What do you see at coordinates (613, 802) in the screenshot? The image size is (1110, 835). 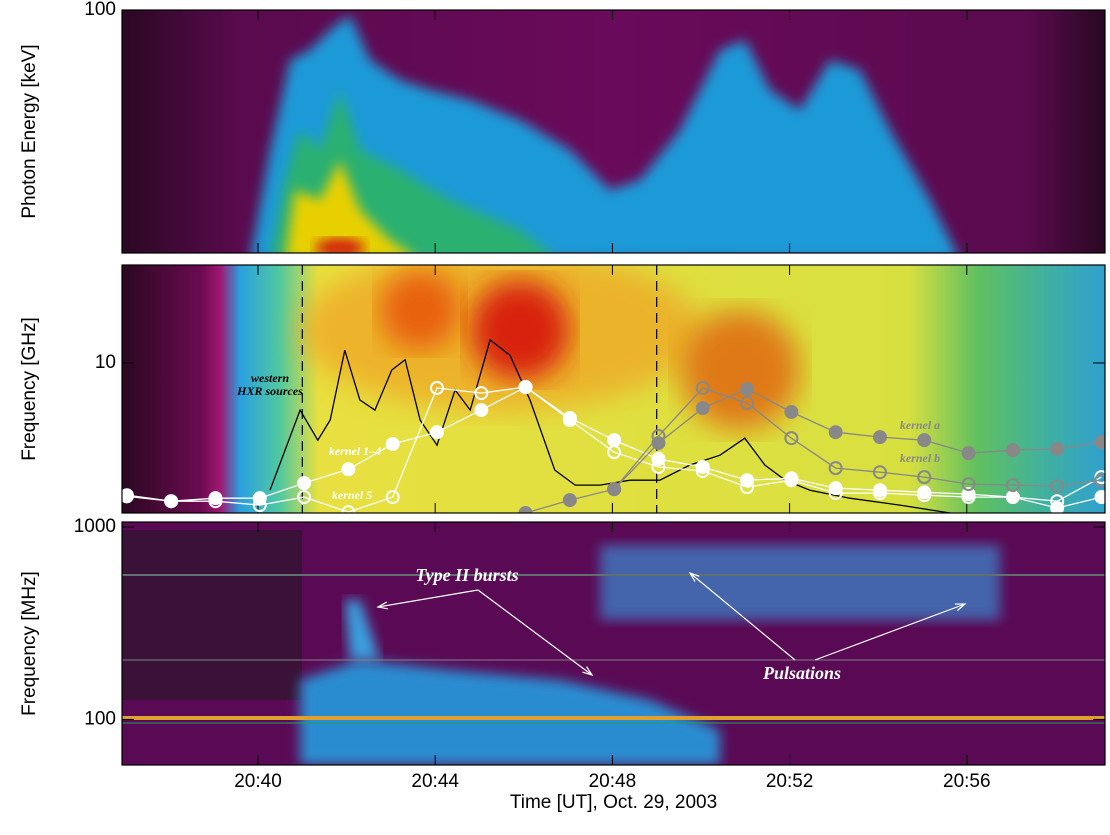 I see `x-axis-label: Time [UT], Oct. 29, 2003` at bounding box center [613, 802].